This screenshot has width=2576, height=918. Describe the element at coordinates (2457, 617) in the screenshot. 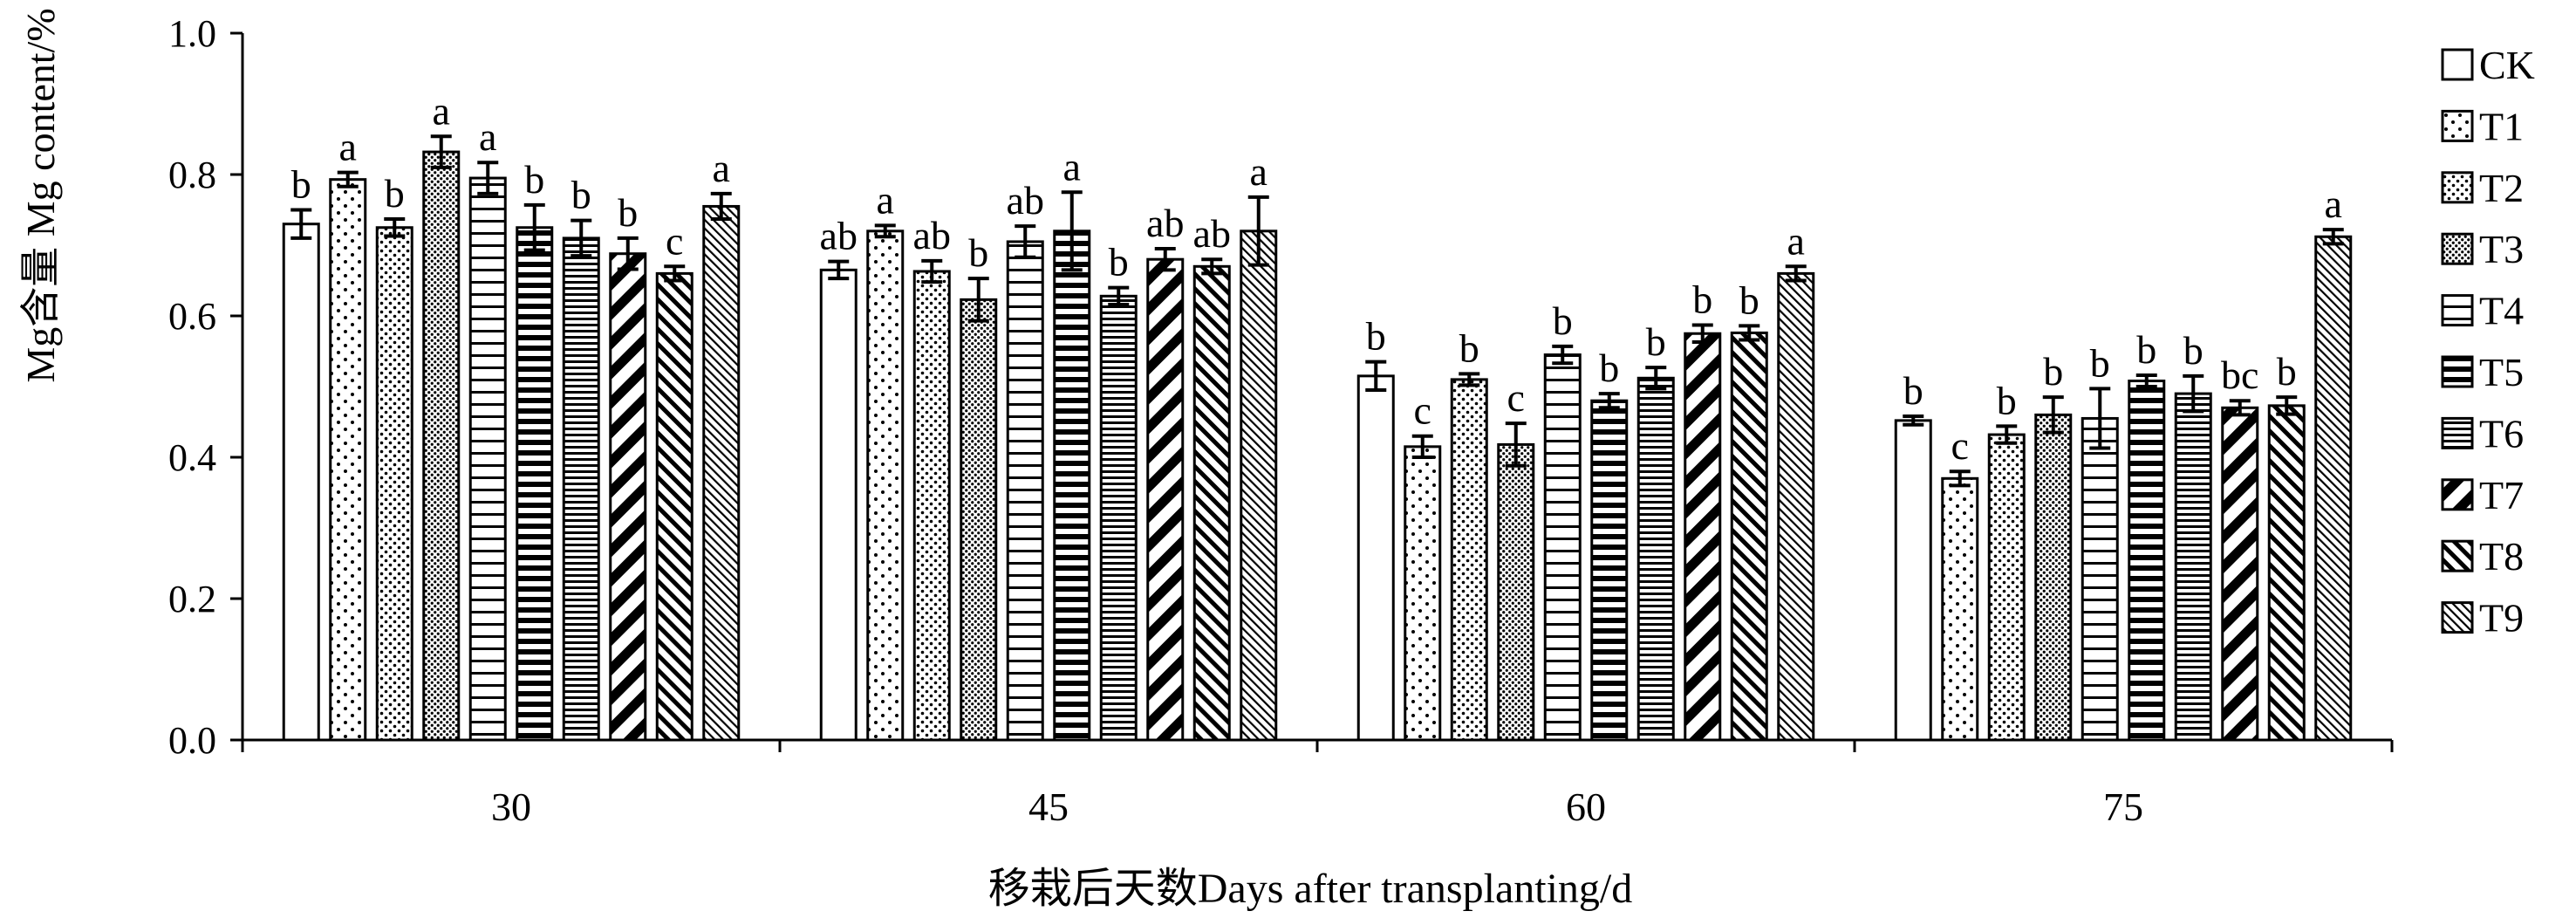

I see `legend-swatch-T9` at that location.